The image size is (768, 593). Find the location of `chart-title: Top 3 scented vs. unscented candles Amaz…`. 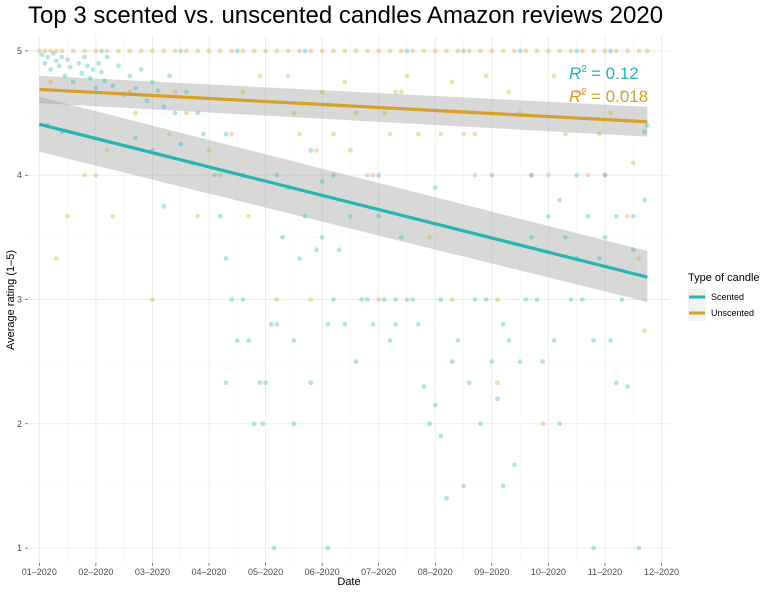

chart-title: Top 3 scented vs. unscented candles Amaz… is located at coordinates (346, 15).